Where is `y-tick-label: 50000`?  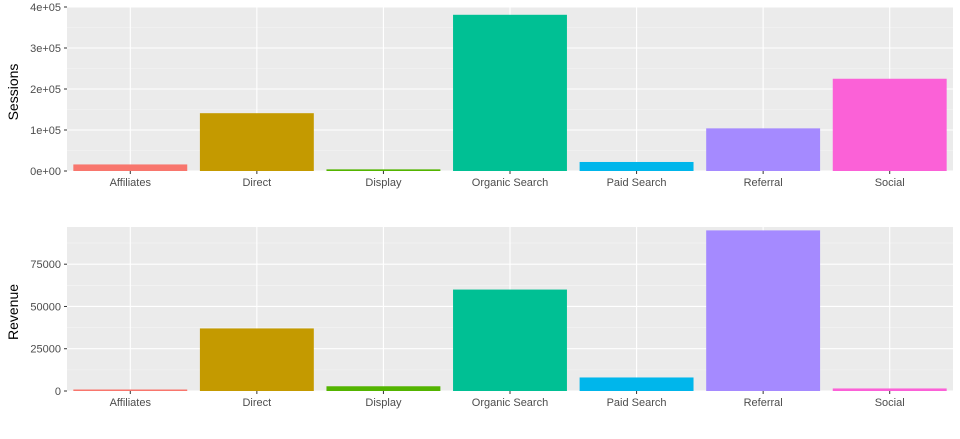 y-tick-label: 50000 is located at coordinates (45, 307).